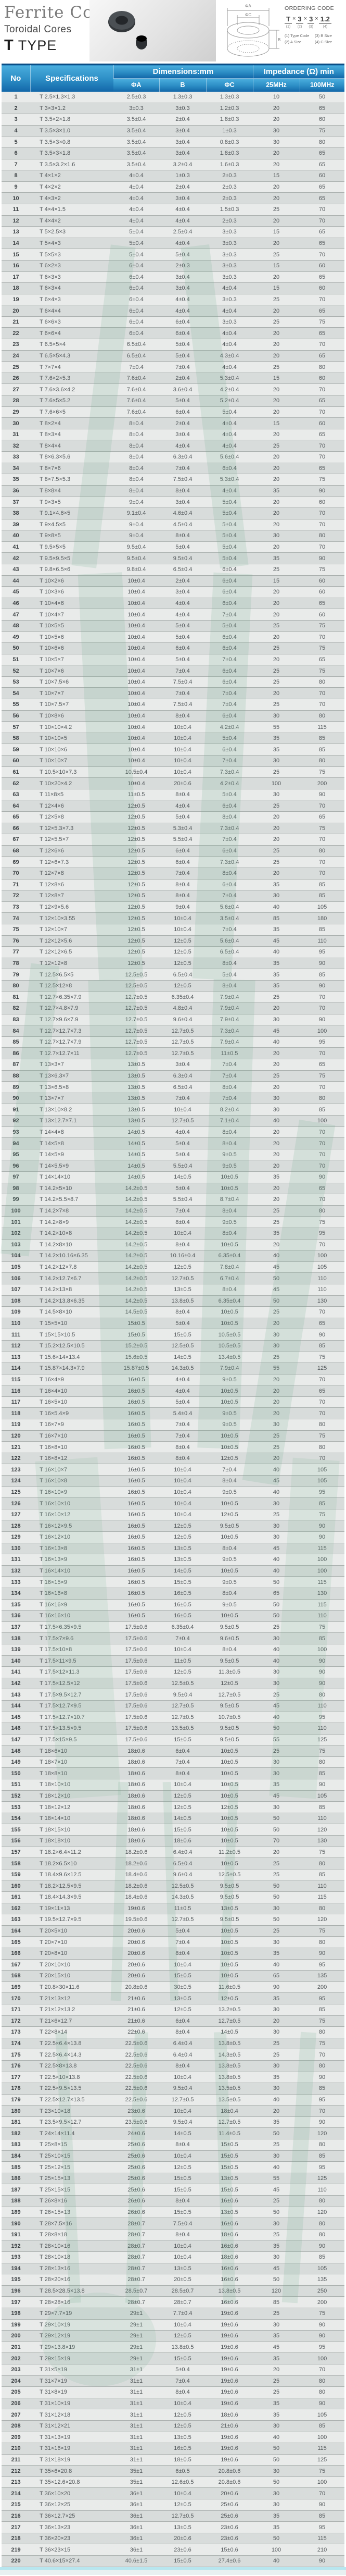 Image resolution: width=346 pixels, height=2576 pixels. Describe the element at coordinates (72, 2167) in the screenshot. I see `cell-spec: T 25×12×15` at that location.